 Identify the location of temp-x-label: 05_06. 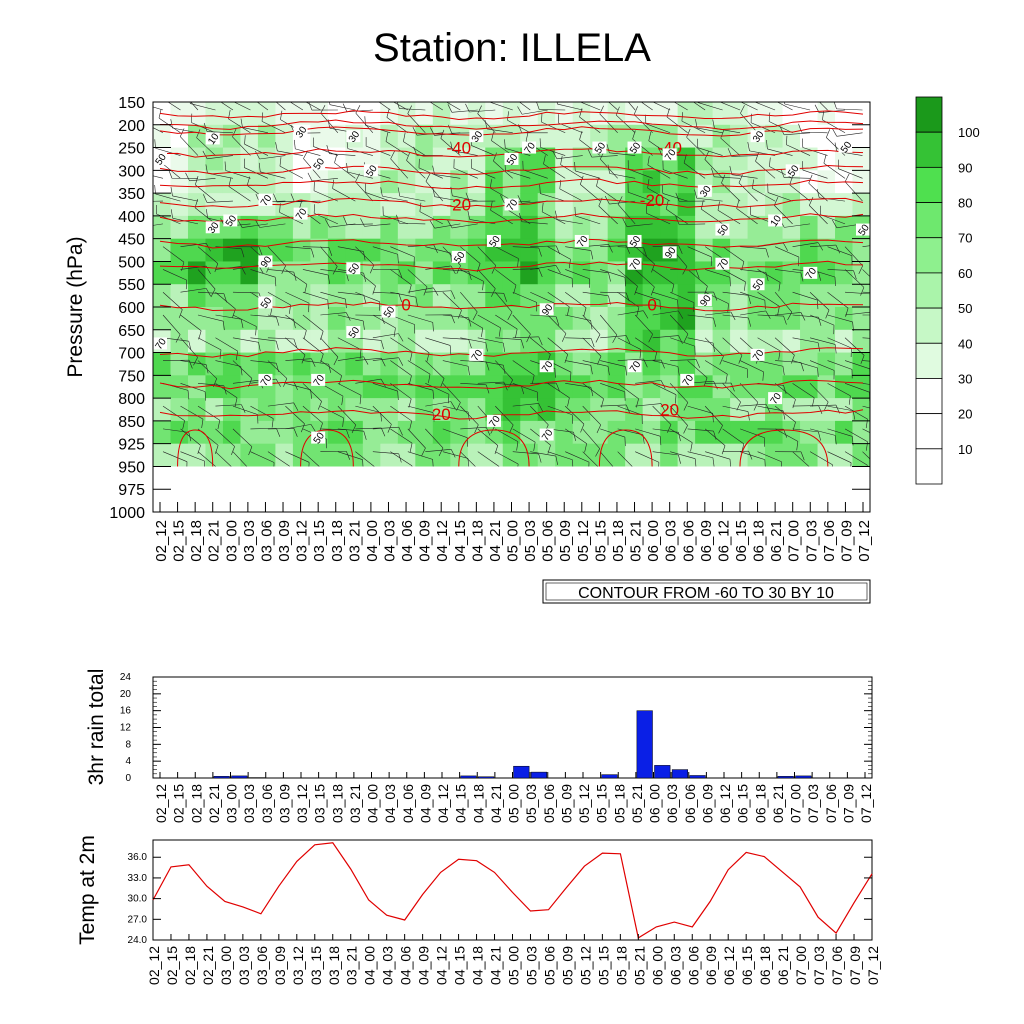
(549, 965).